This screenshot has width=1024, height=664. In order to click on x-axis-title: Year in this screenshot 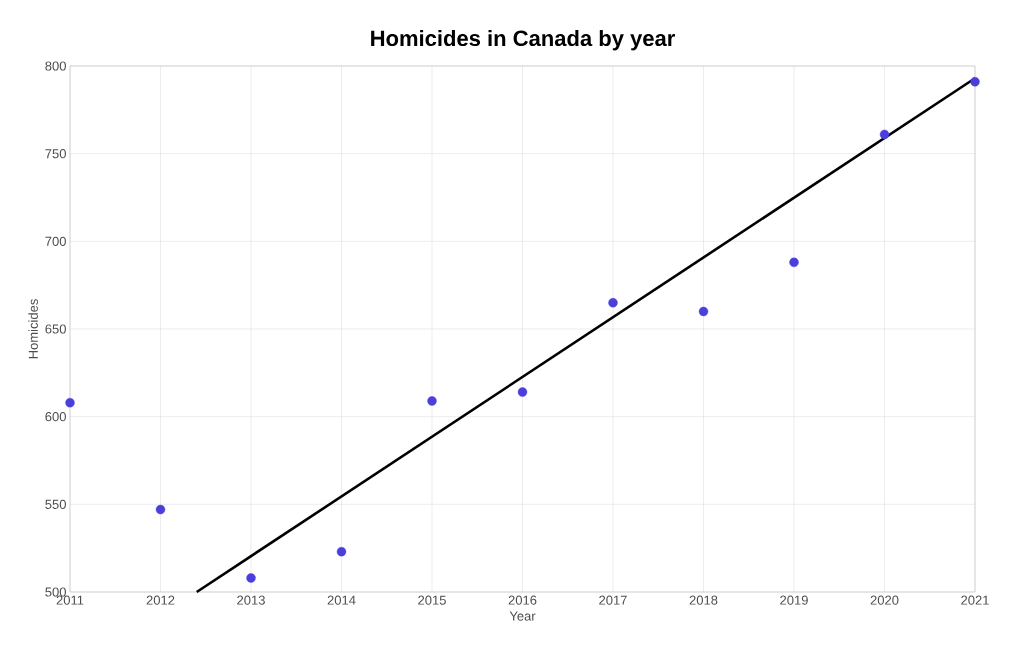, I will do `click(522, 616)`.